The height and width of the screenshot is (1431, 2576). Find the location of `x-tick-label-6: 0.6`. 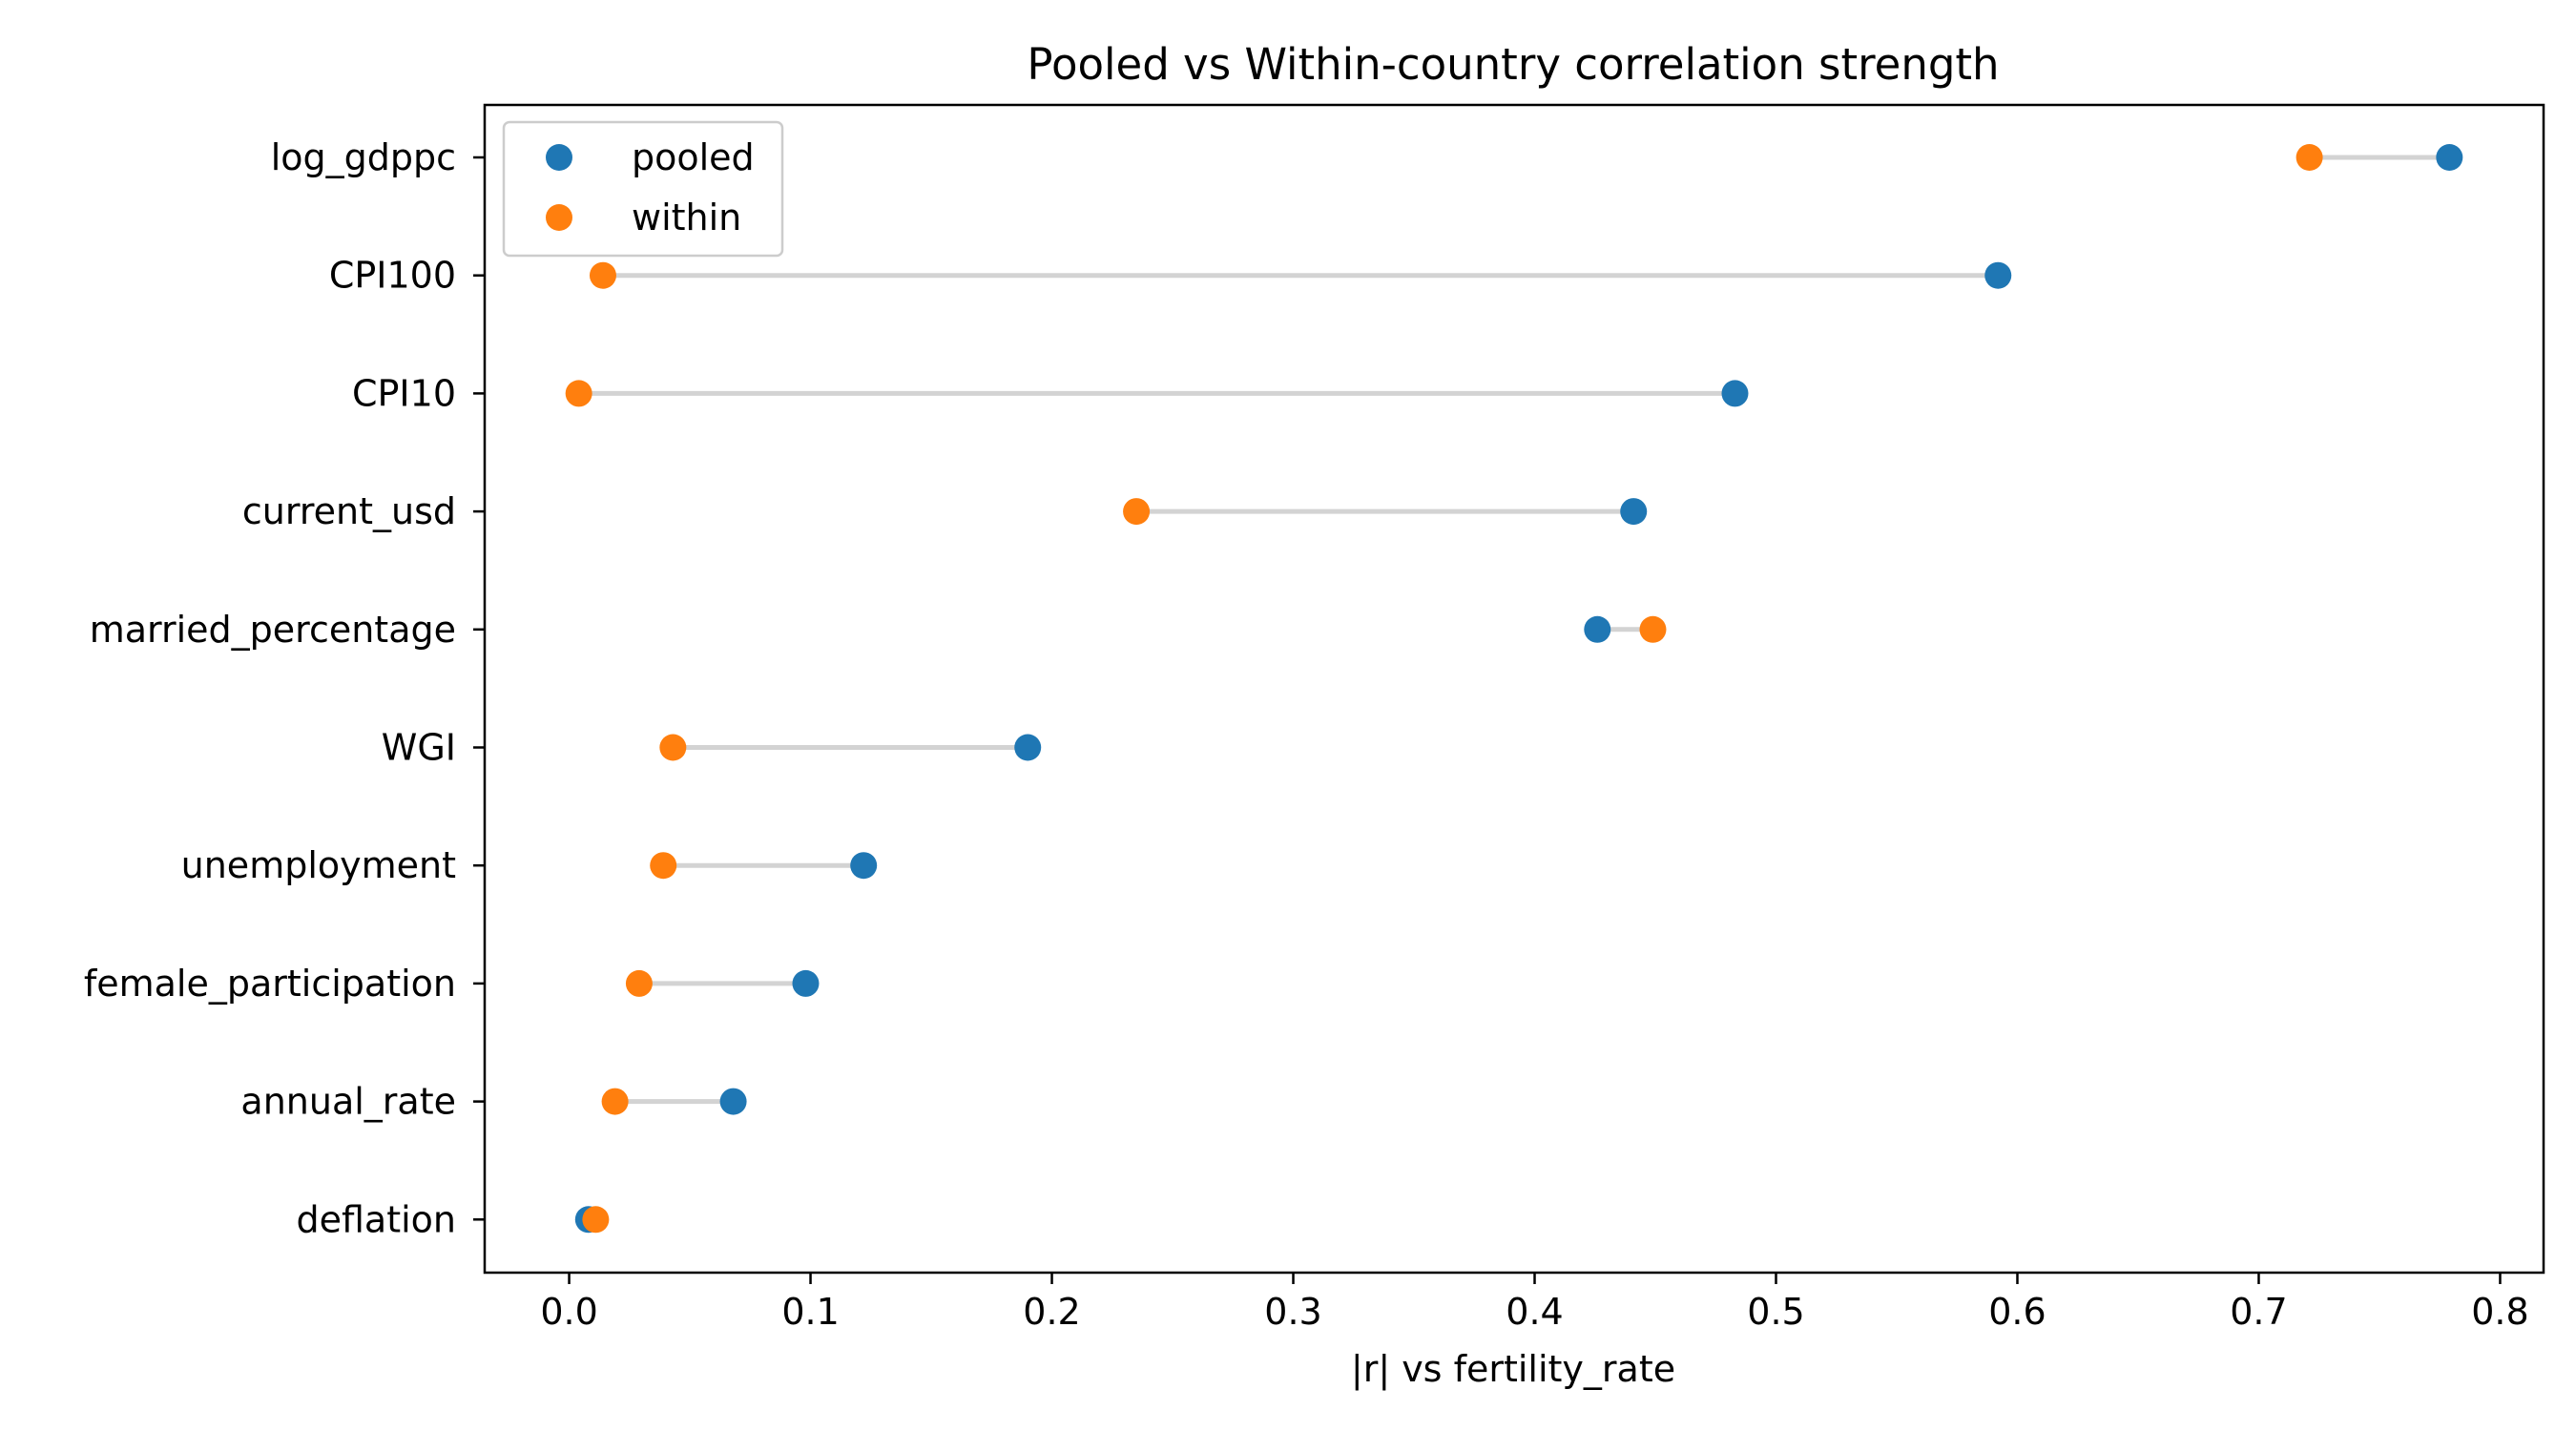

x-tick-label-6: 0.6 is located at coordinates (2017, 1312).